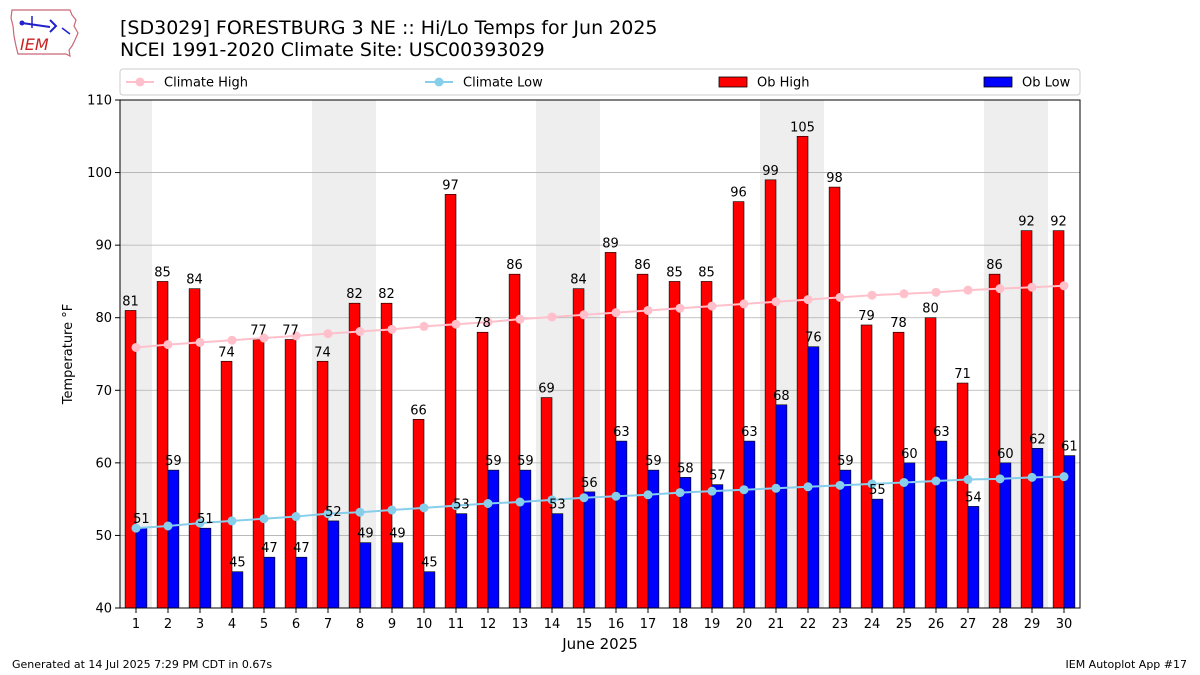  What do you see at coordinates (898, 323) in the screenshot?
I see `label-ob-high-25: 78` at bounding box center [898, 323].